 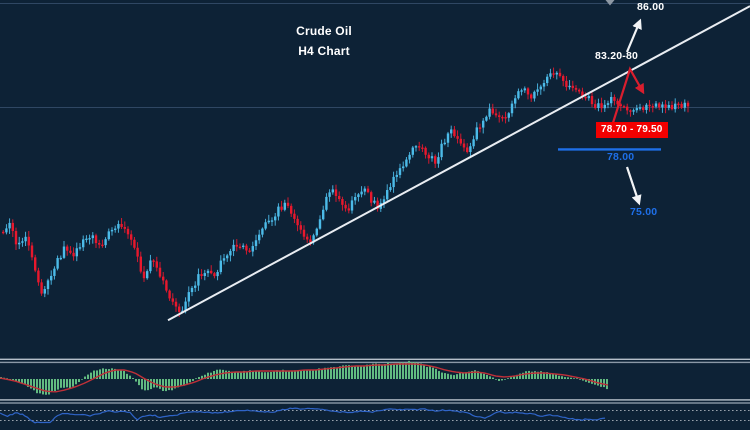 I want to click on resistance-zone-label: 83.20-80, so click(x=617, y=56).